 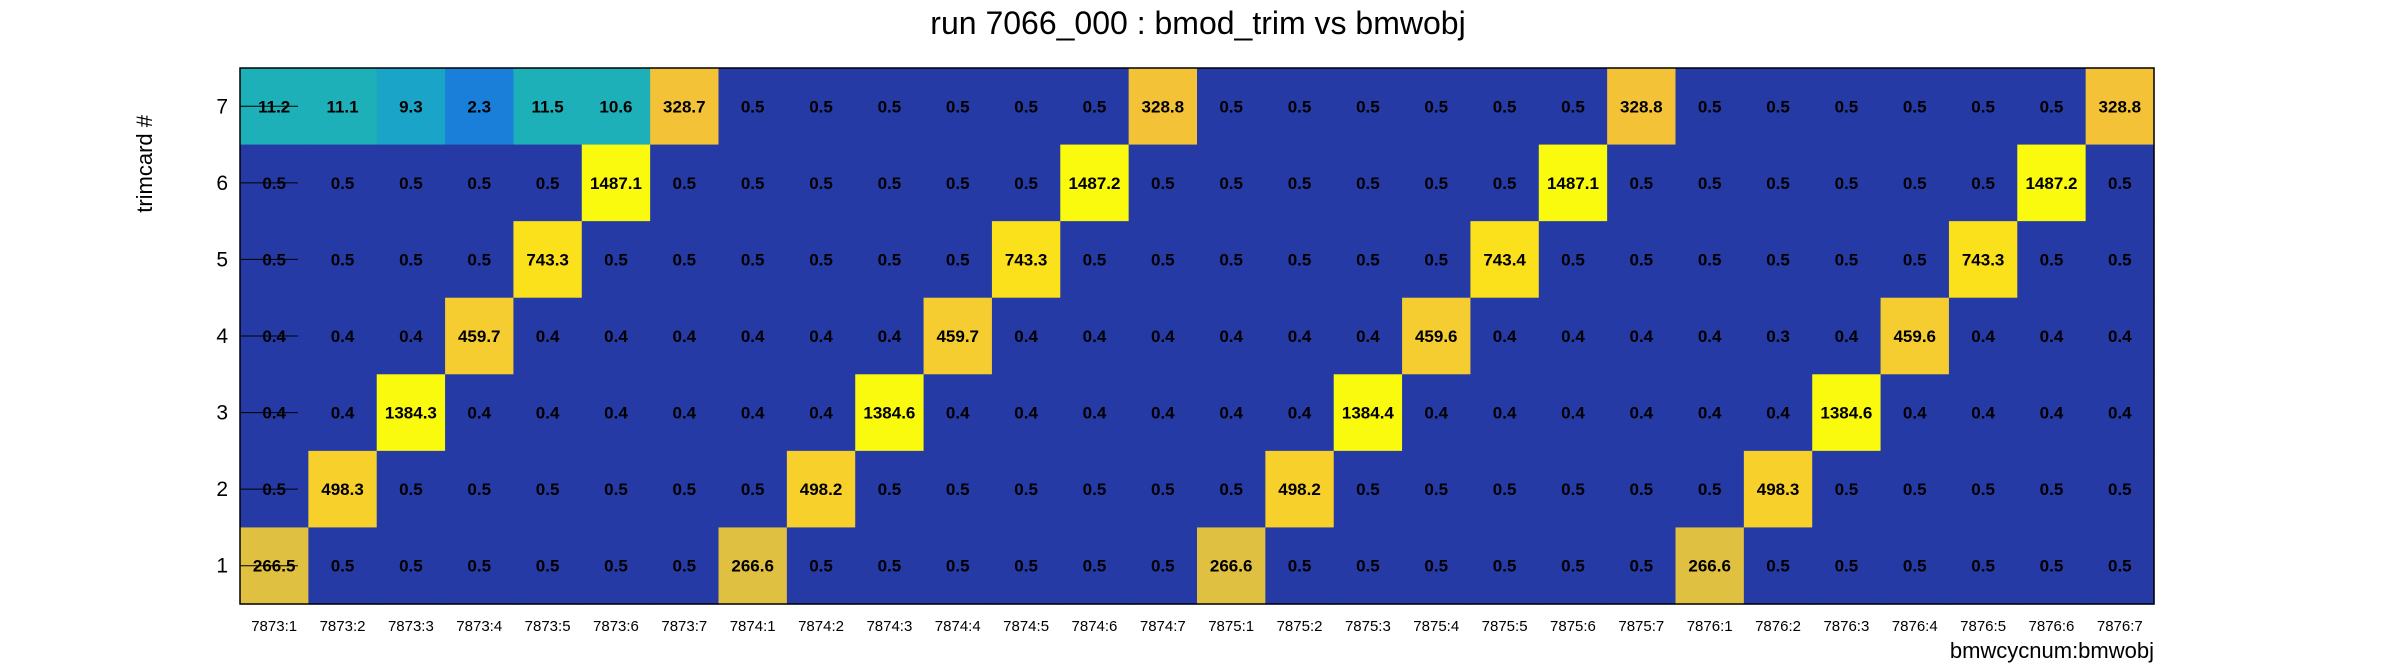 I want to click on x-tick-label: 7874:3, so click(x=889, y=626).